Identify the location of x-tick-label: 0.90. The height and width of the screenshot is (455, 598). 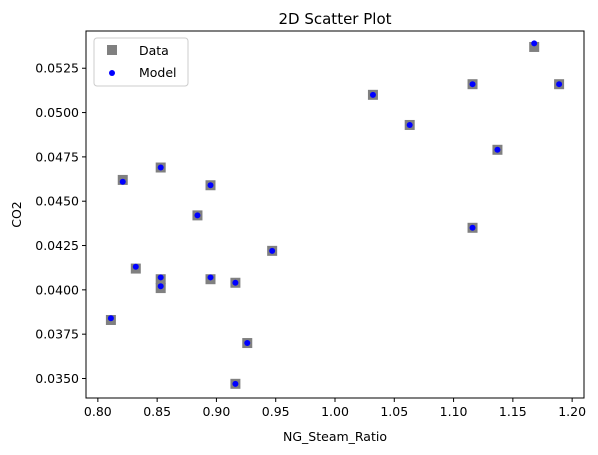
(217, 411).